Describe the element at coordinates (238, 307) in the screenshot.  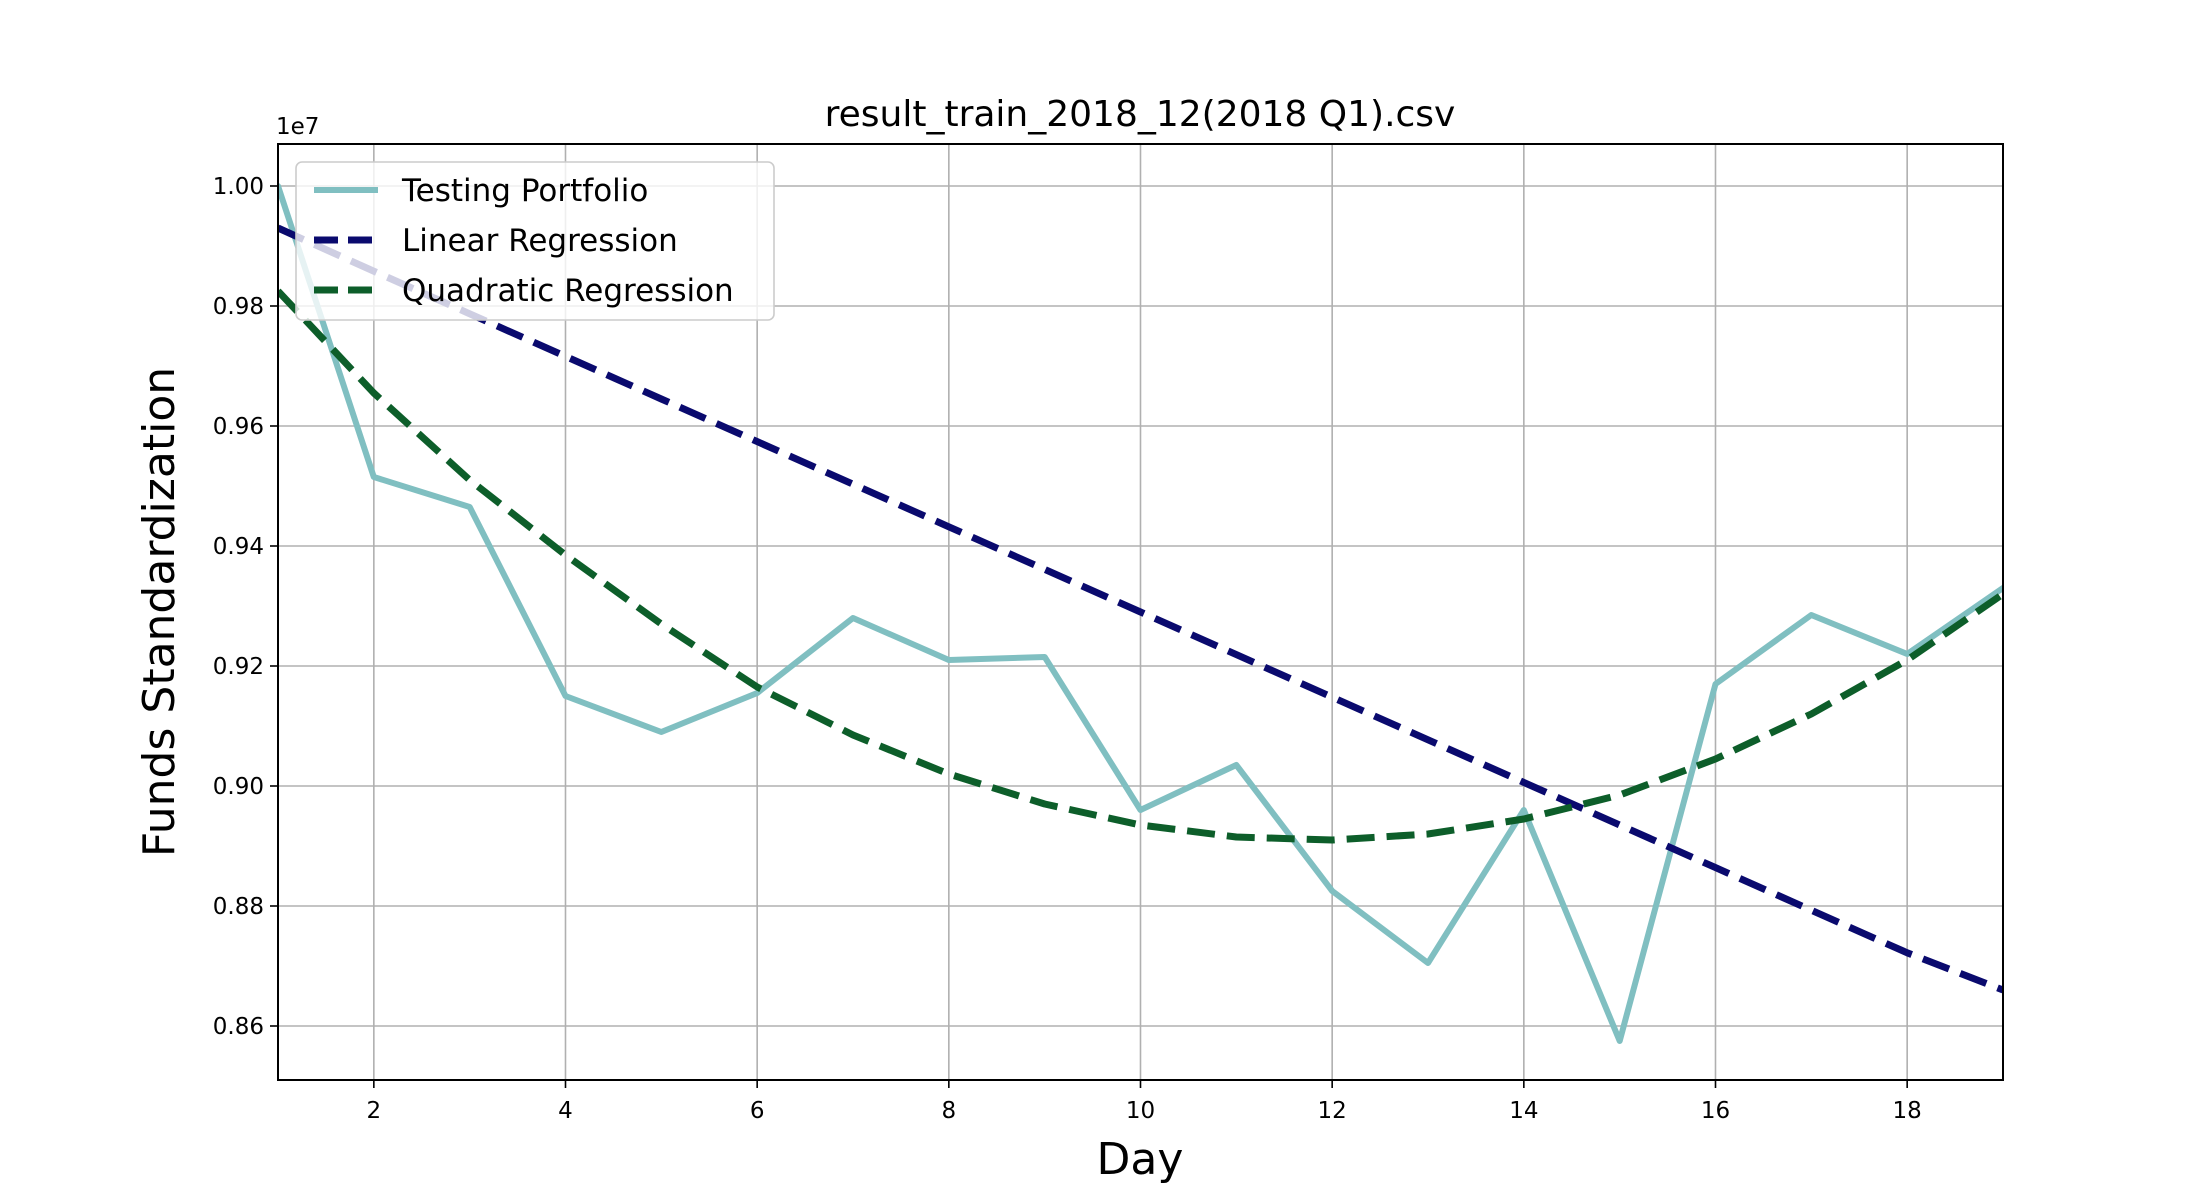
I see `y-tick-label: 0.98` at that location.